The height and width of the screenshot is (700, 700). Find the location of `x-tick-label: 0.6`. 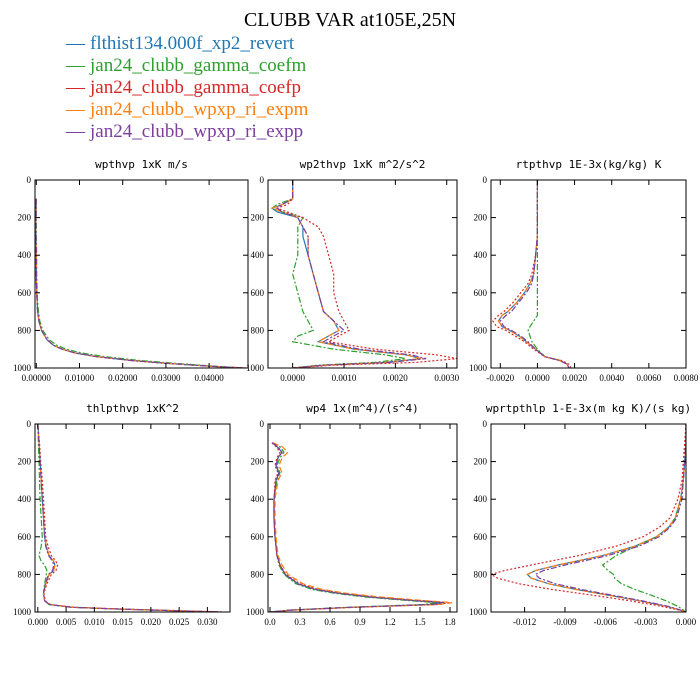

x-tick-label: 0.6 is located at coordinates (330, 622).